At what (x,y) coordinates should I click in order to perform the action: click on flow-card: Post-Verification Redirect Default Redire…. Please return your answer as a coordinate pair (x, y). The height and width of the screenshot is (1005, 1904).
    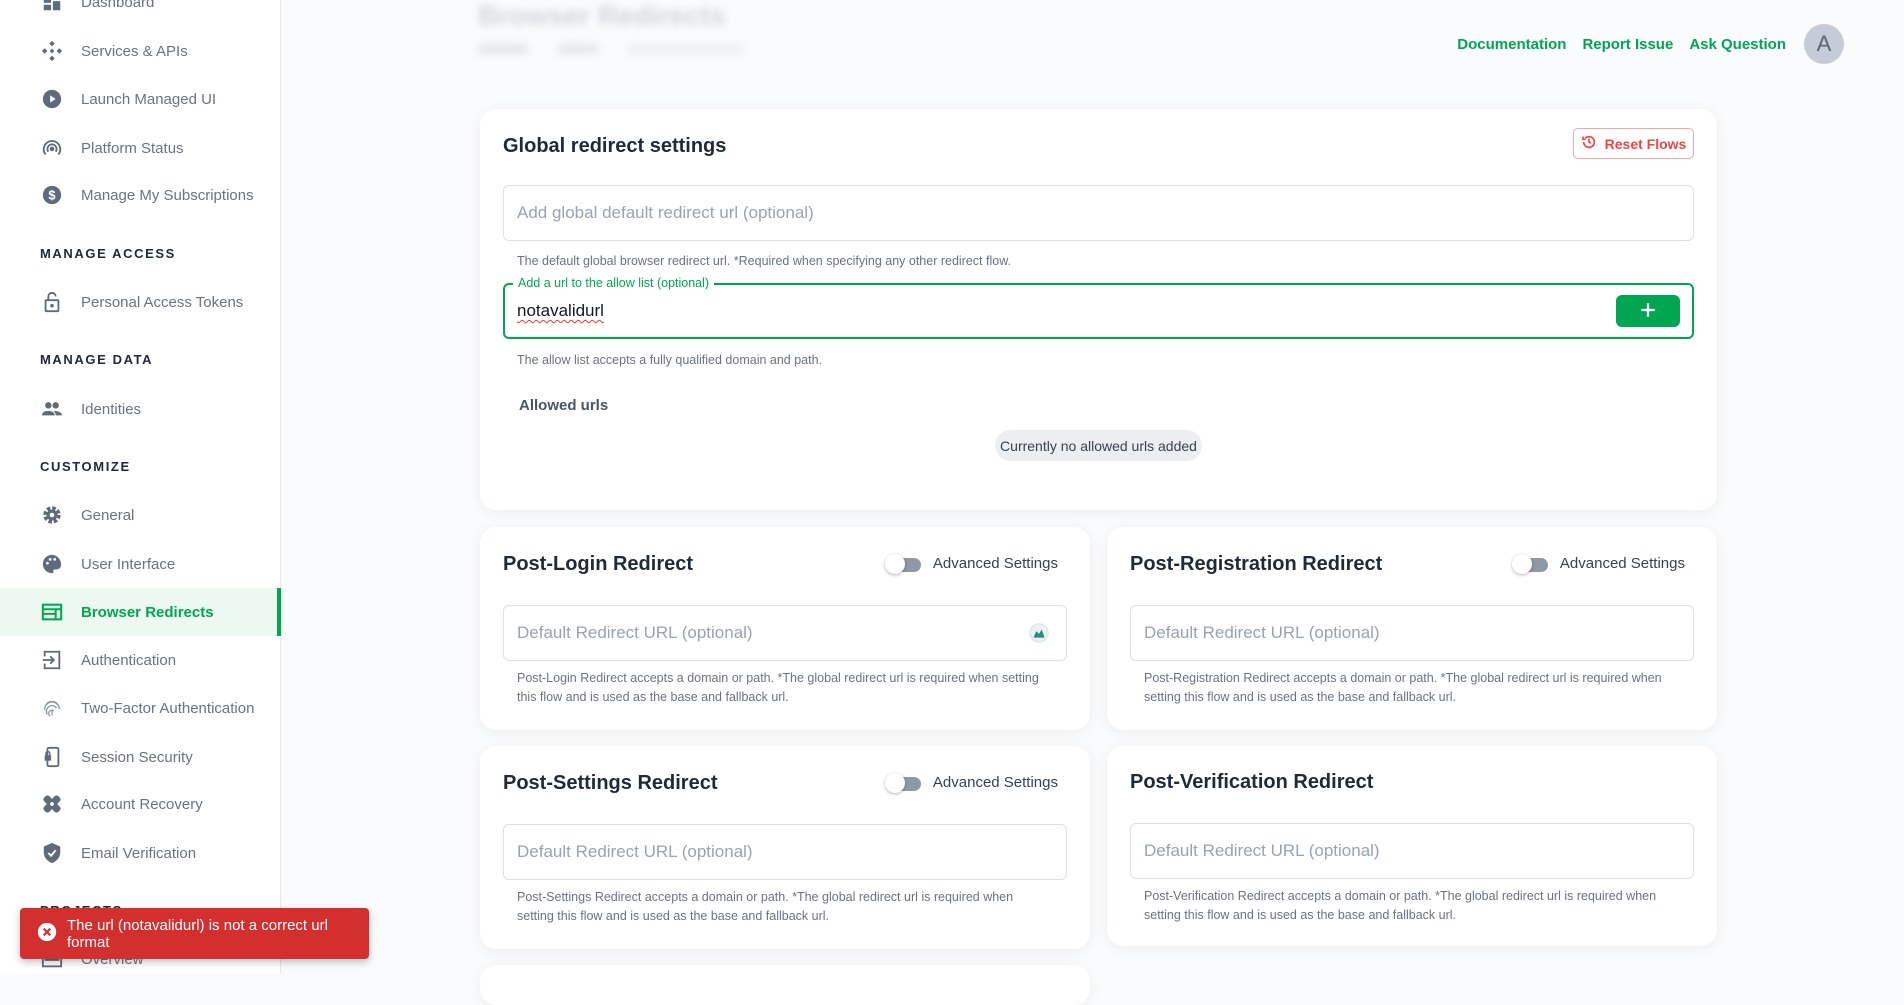
    Looking at the image, I should click on (1412, 846).